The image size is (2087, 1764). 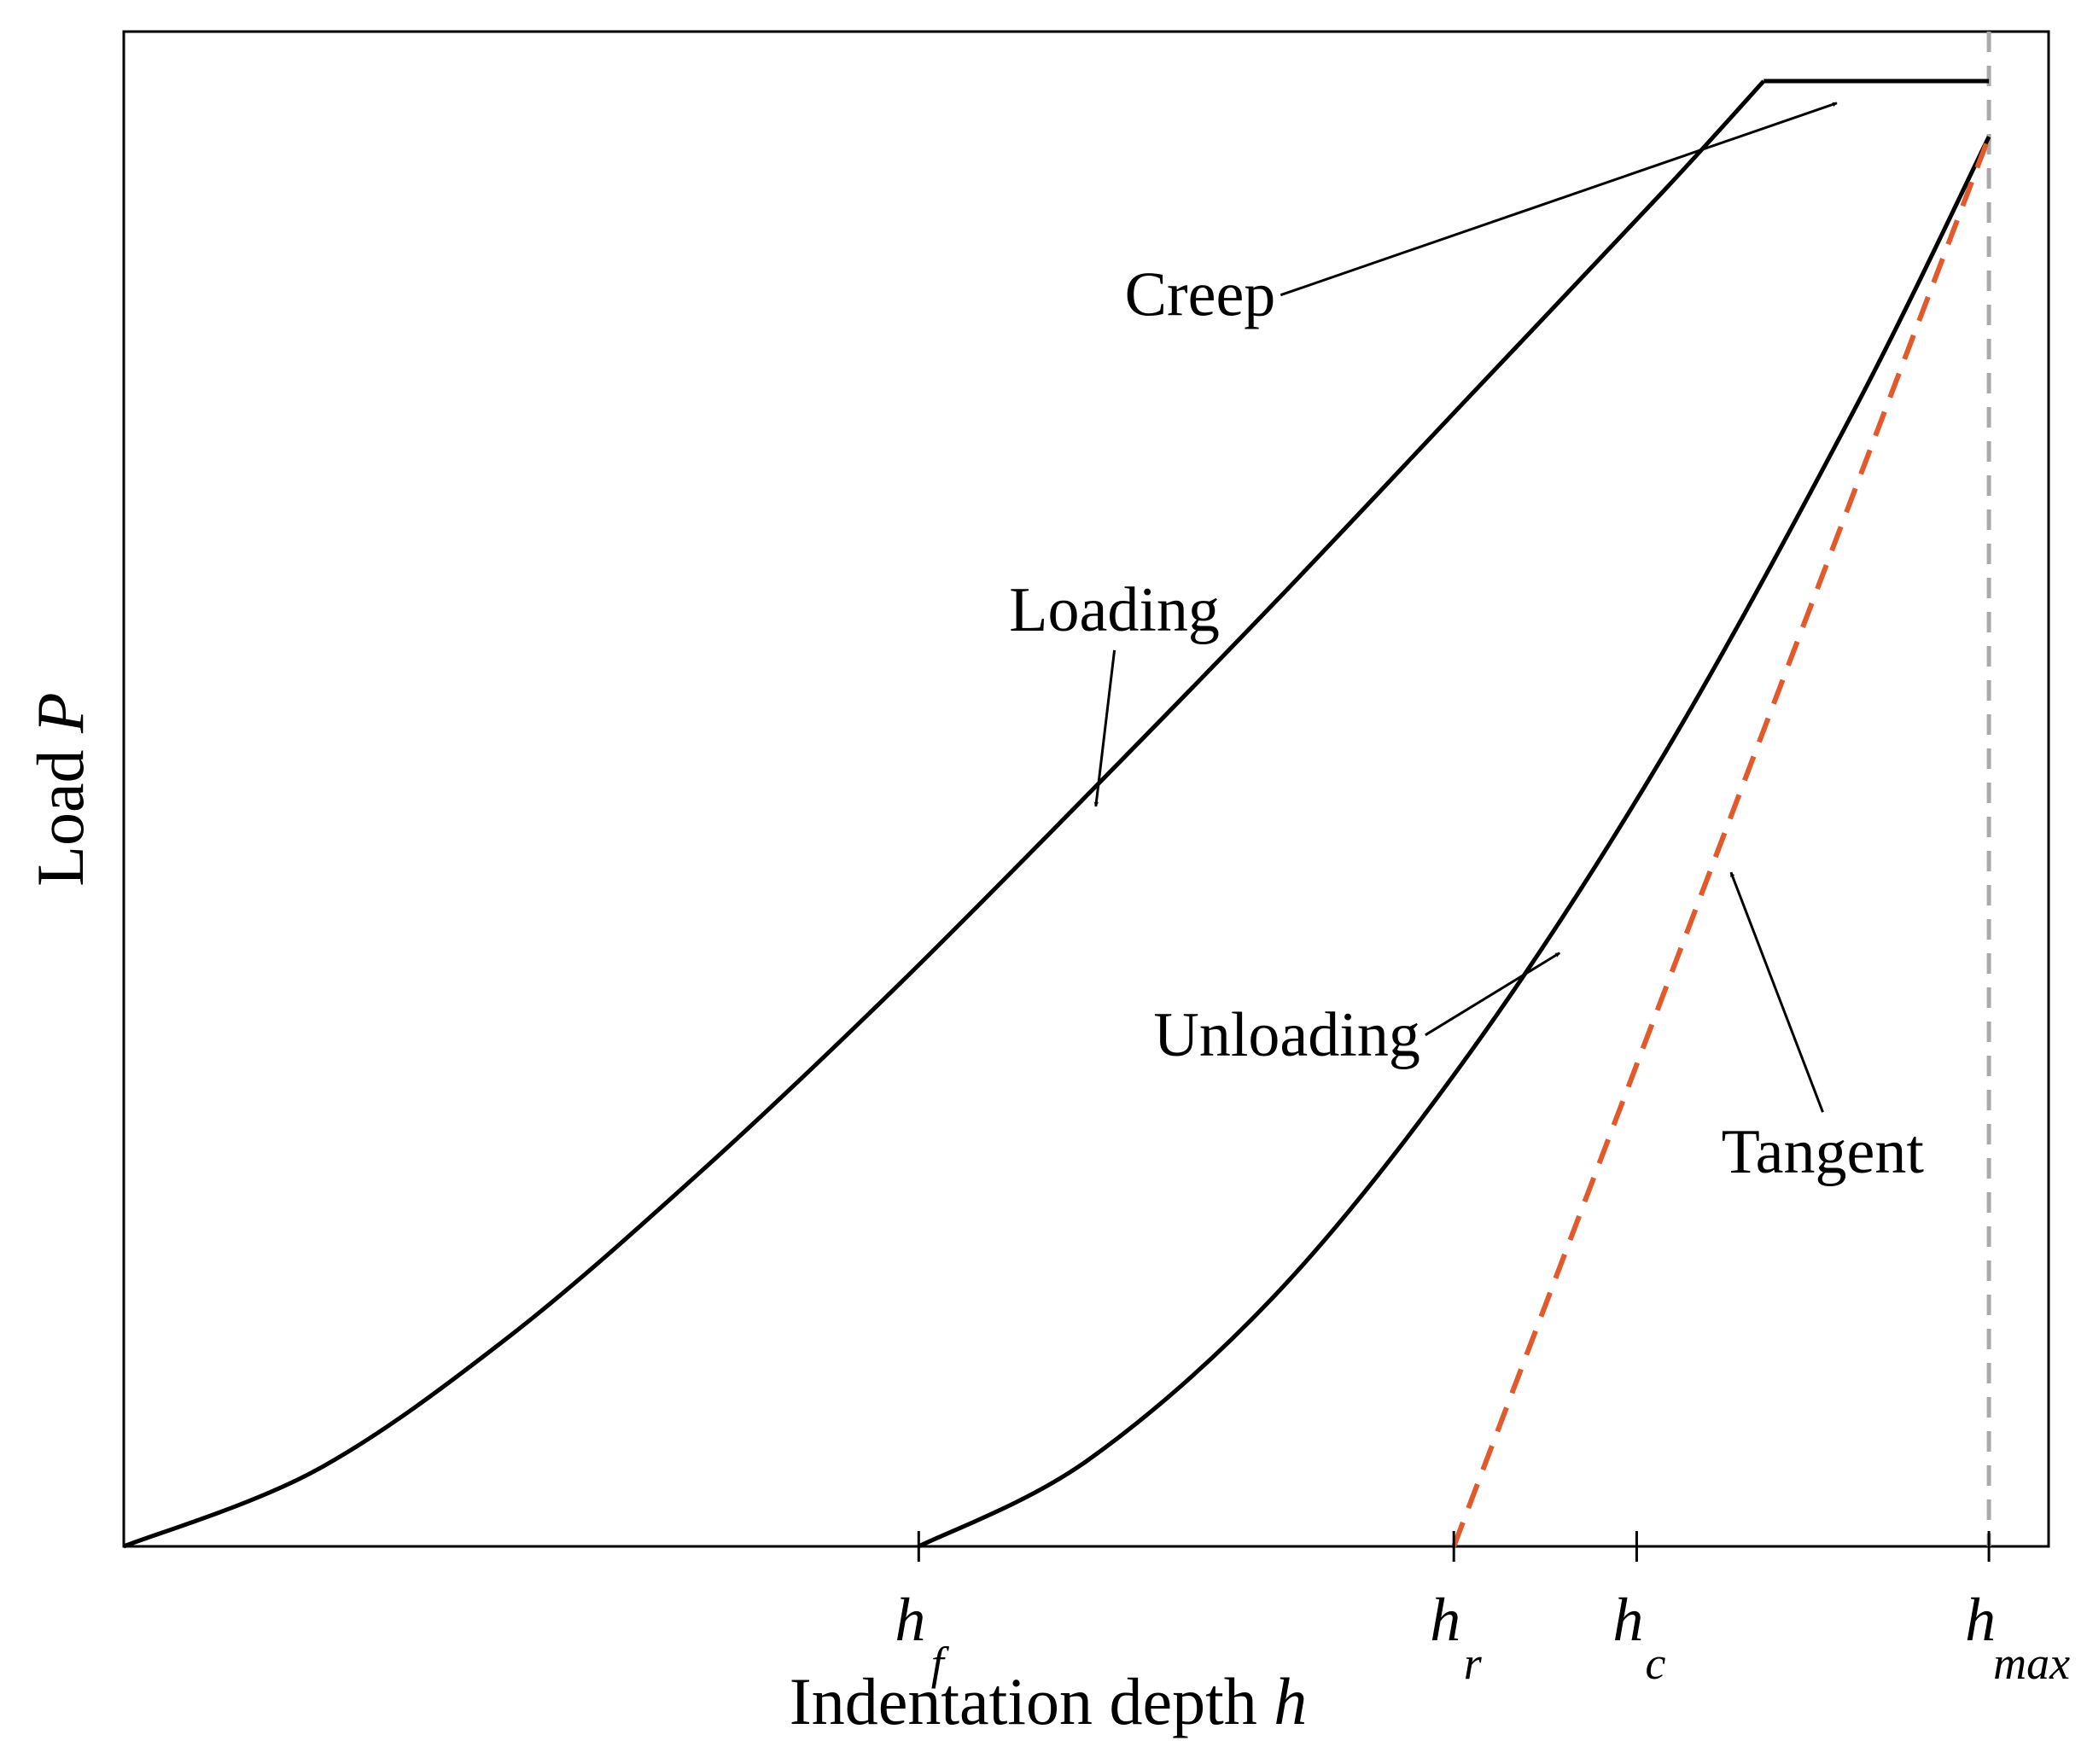 What do you see at coordinates (1655, 1664) in the screenshot?
I see `x-tick-subscript-2: c` at bounding box center [1655, 1664].